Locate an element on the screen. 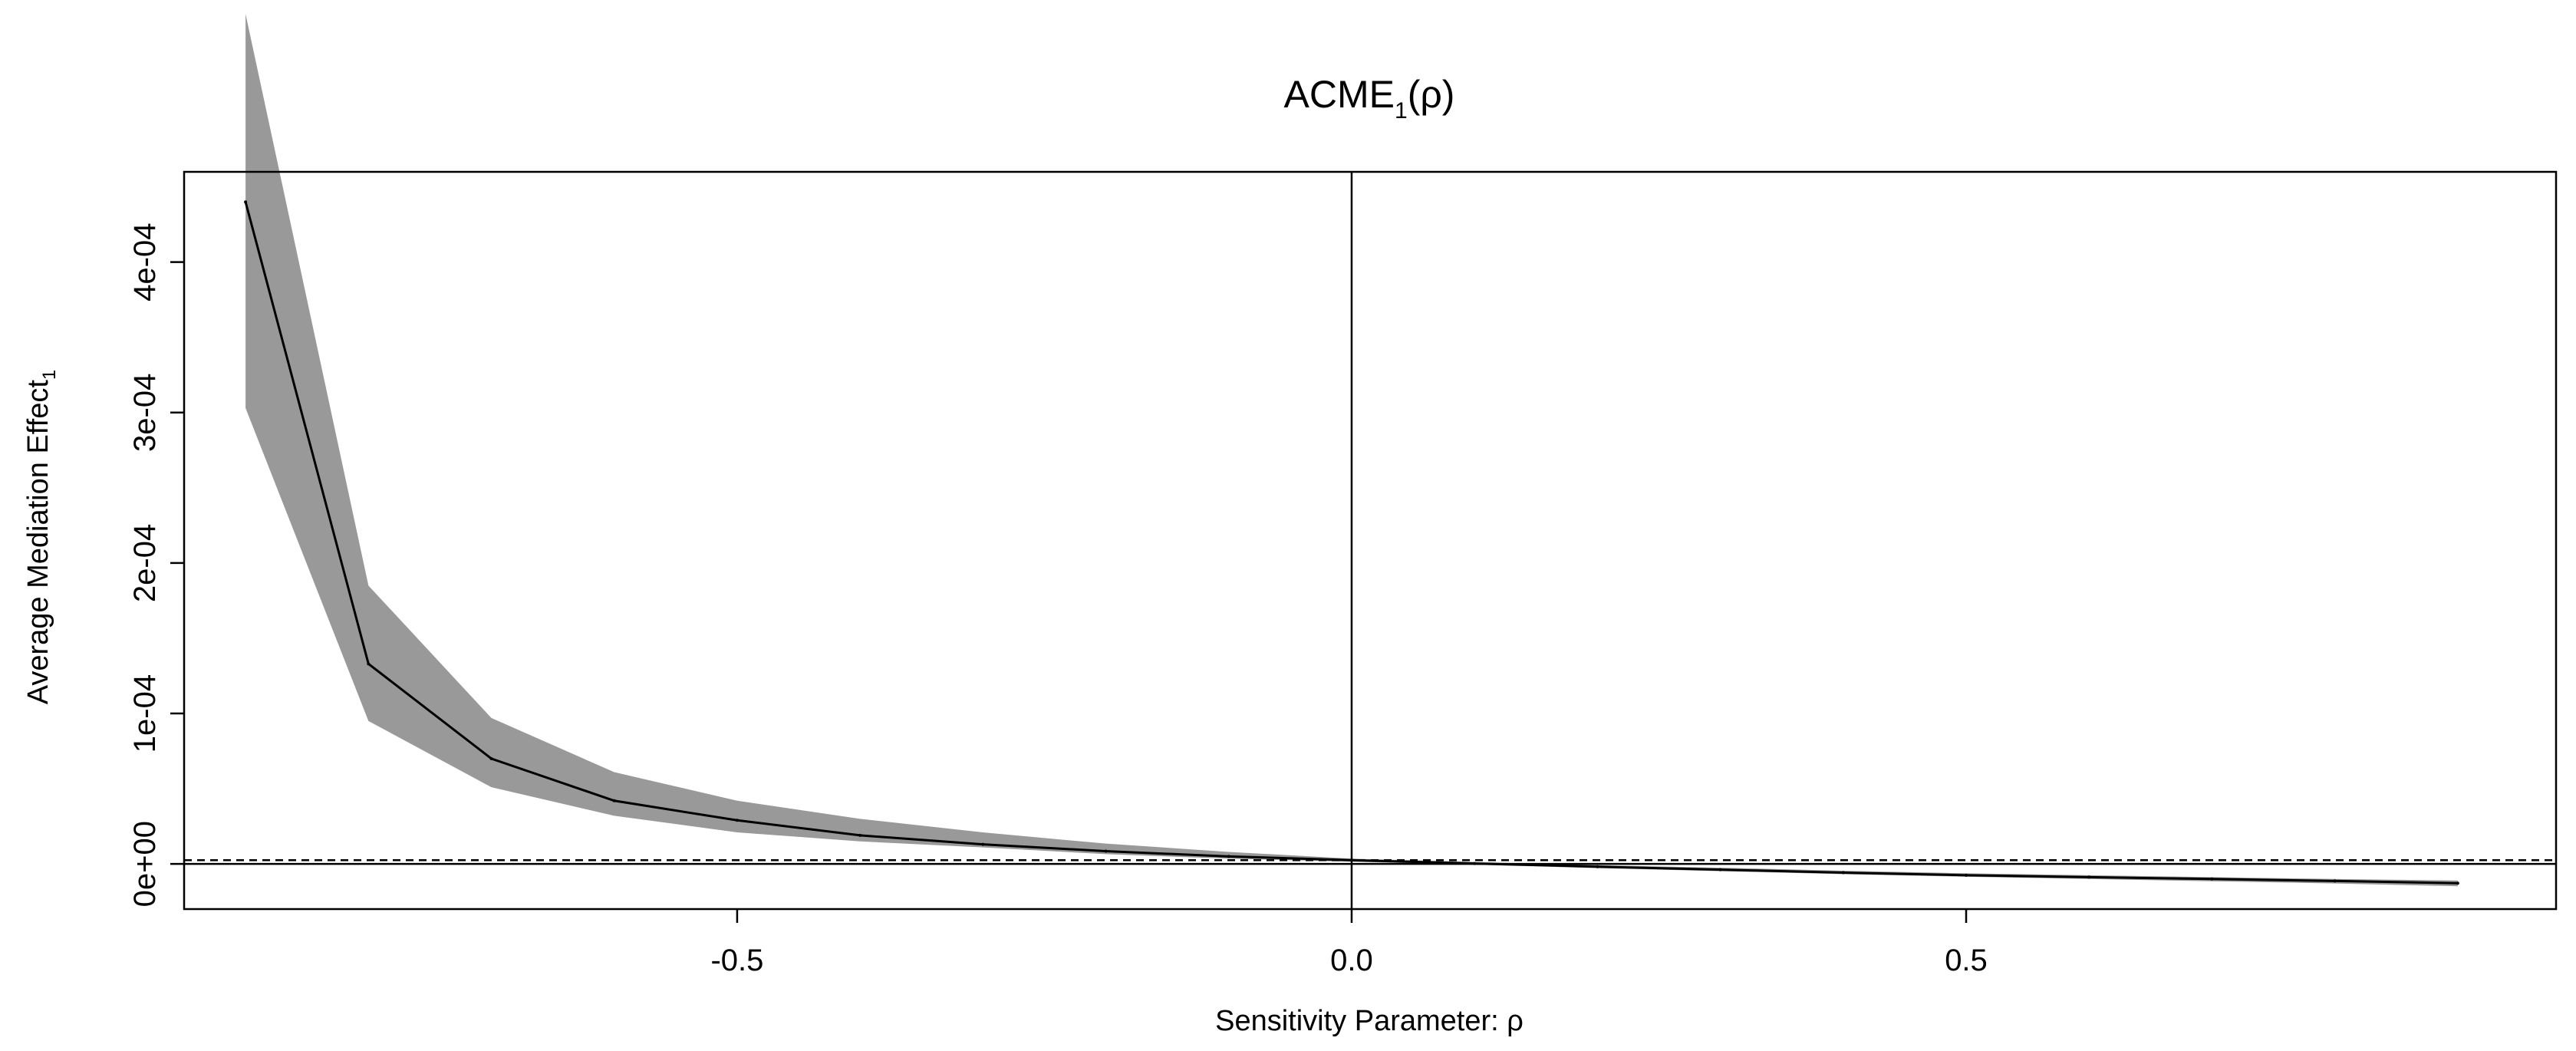 The width and height of the screenshot is (2576, 1051). y-tick-label: 2e-04 is located at coordinates (145, 563).